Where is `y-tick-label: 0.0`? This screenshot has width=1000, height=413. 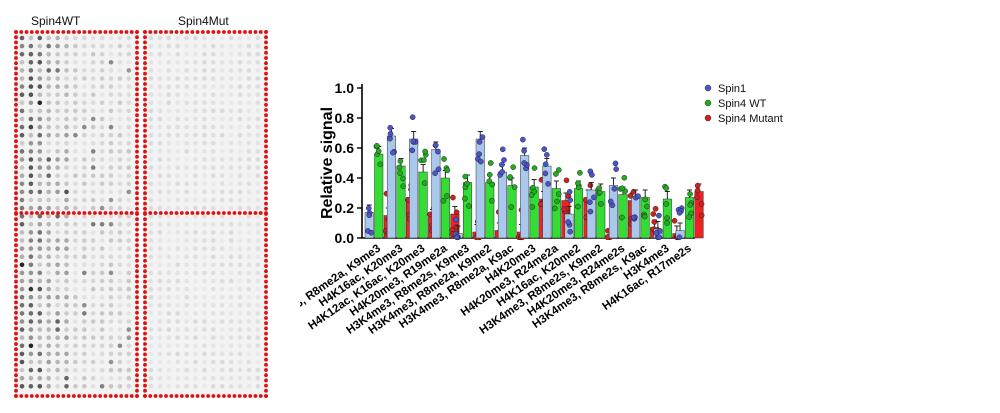
y-tick-label: 0.0 is located at coordinates (345, 238).